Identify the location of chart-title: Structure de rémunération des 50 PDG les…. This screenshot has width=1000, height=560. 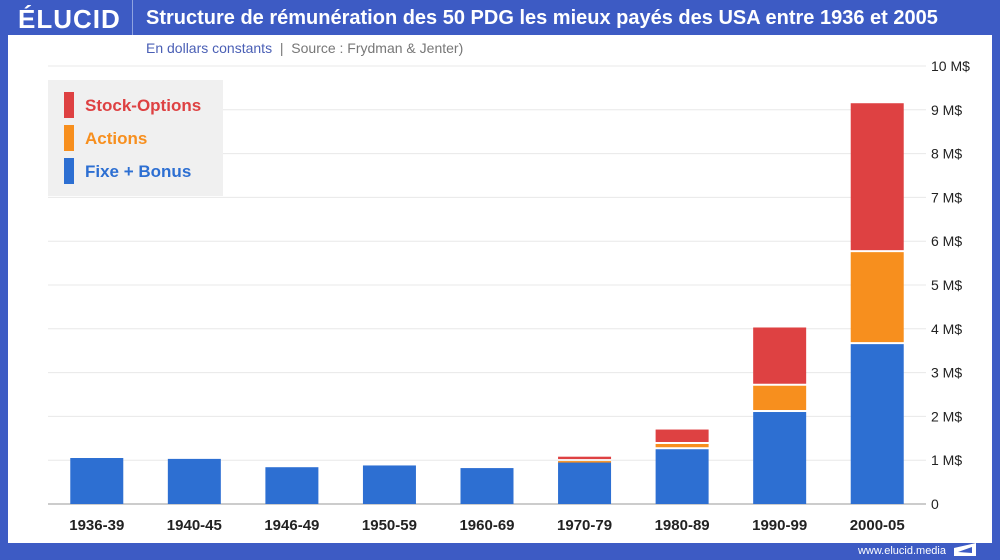
(542, 18).